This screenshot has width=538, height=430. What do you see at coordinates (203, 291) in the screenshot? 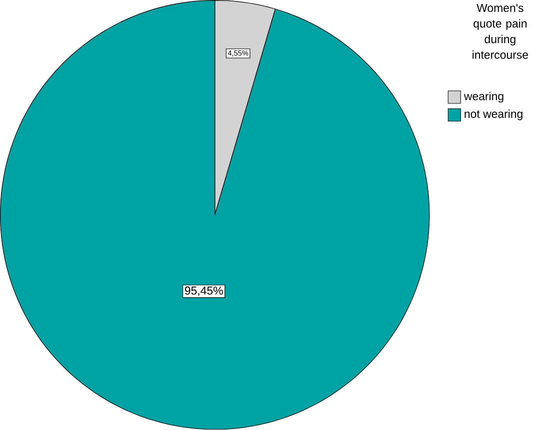
I see `data-label: 95,45%` at bounding box center [203, 291].